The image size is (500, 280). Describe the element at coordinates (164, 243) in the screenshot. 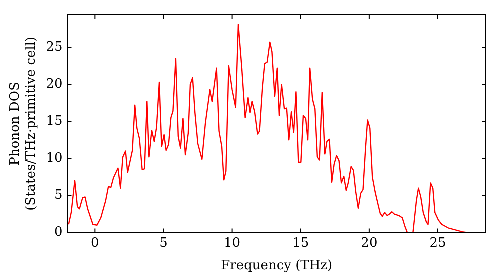

I see `x-tick-label: 5` at that location.